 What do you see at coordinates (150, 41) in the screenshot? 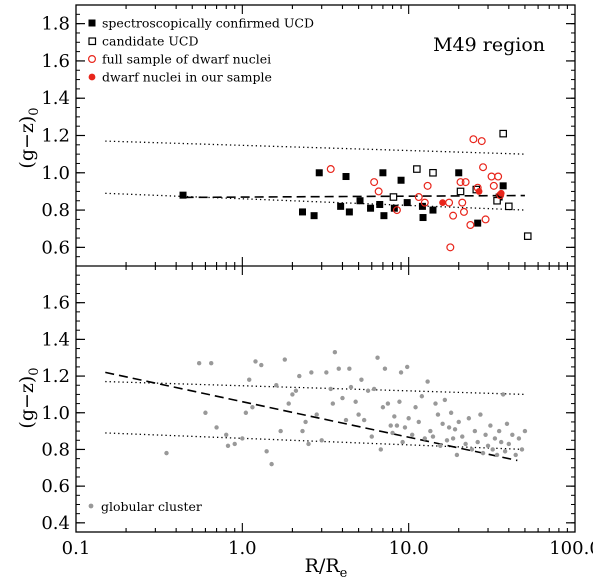
I see `legend-label-candidate-ucd: candidate UCD` at bounding box center [150, 41].